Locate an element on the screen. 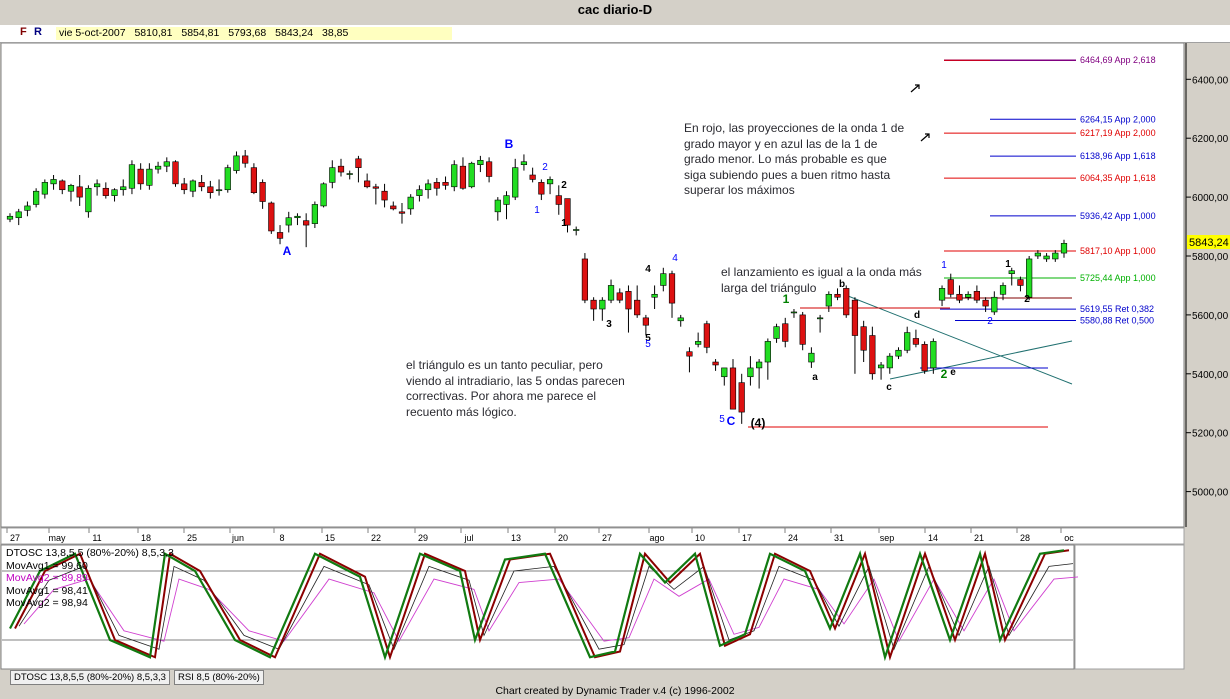  level-label: 5580,88 Ret 0,500 is located at coordinates (1117, 321).